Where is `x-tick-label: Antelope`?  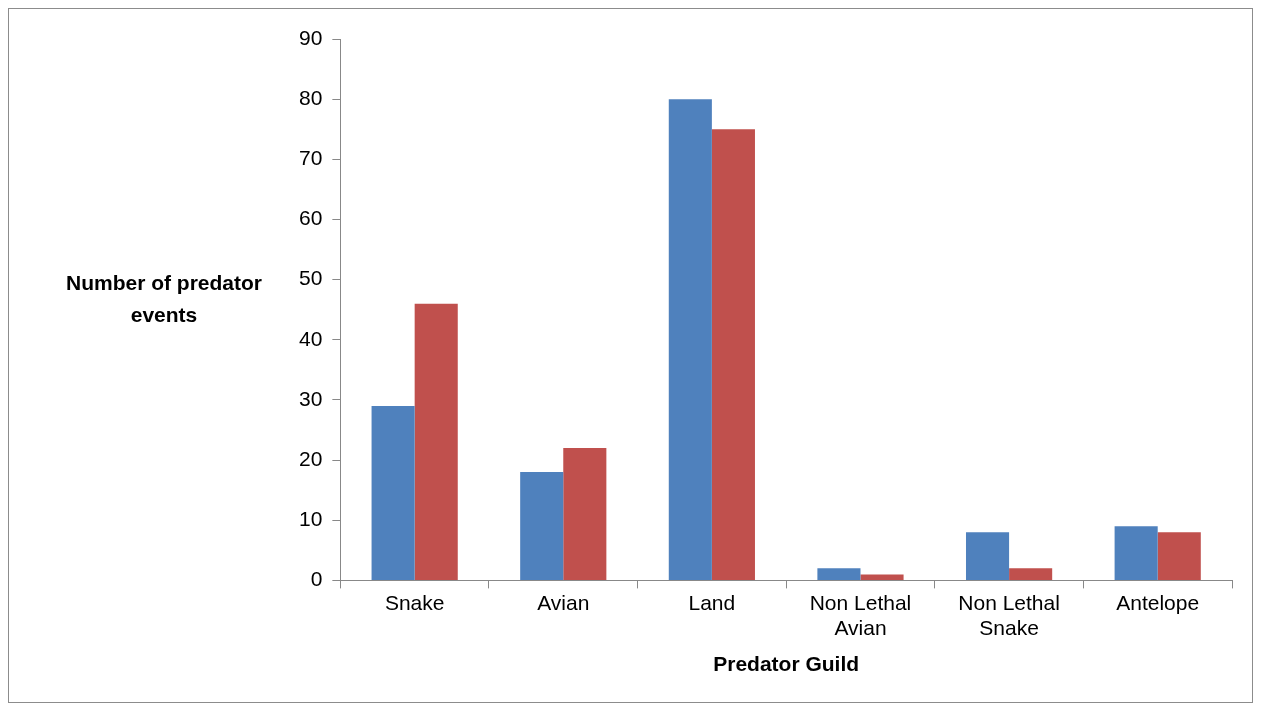
x-tick-label: Antelope is located at coordinates (1158, 602).